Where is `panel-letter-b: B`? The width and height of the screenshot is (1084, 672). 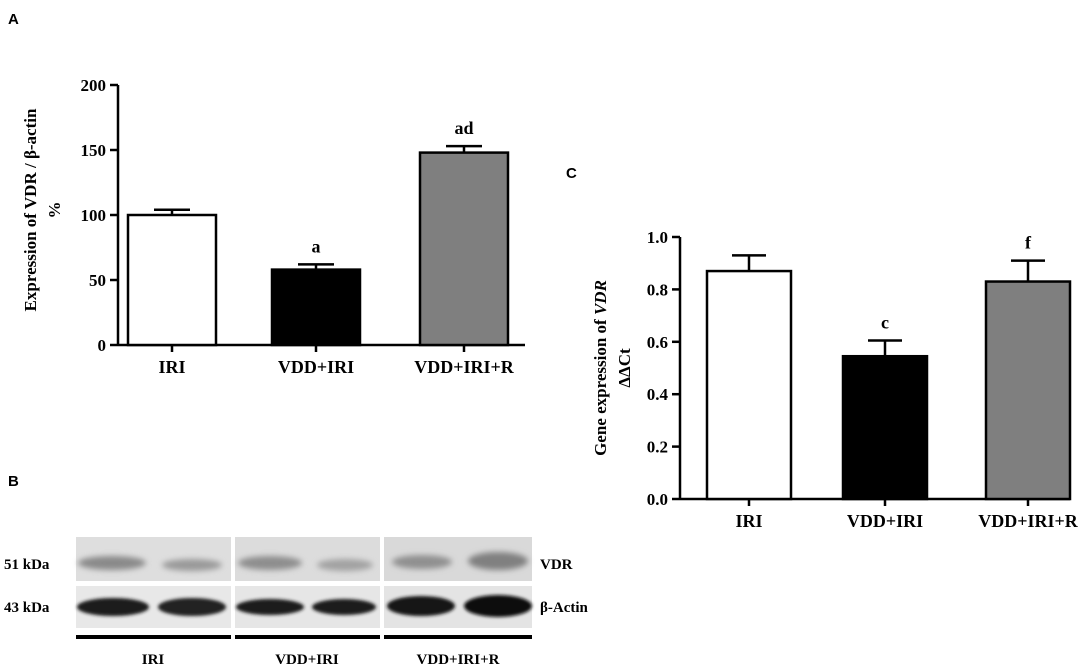 panel-letter-b: B is located at coordinates (13, 481).